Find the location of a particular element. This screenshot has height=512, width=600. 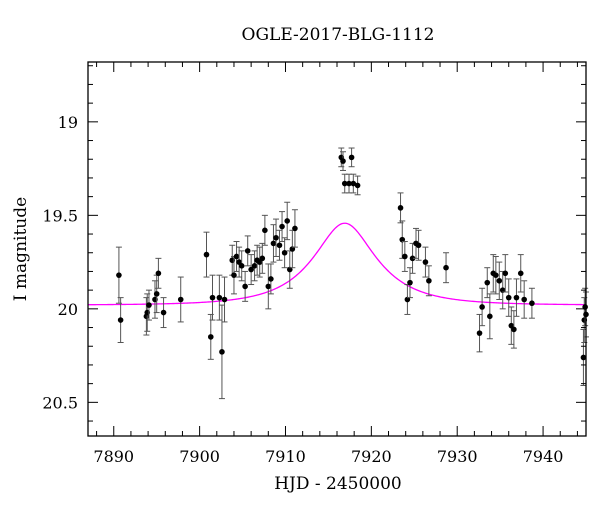

x-tick-label: 7920 is located at coordinates (371, 456).